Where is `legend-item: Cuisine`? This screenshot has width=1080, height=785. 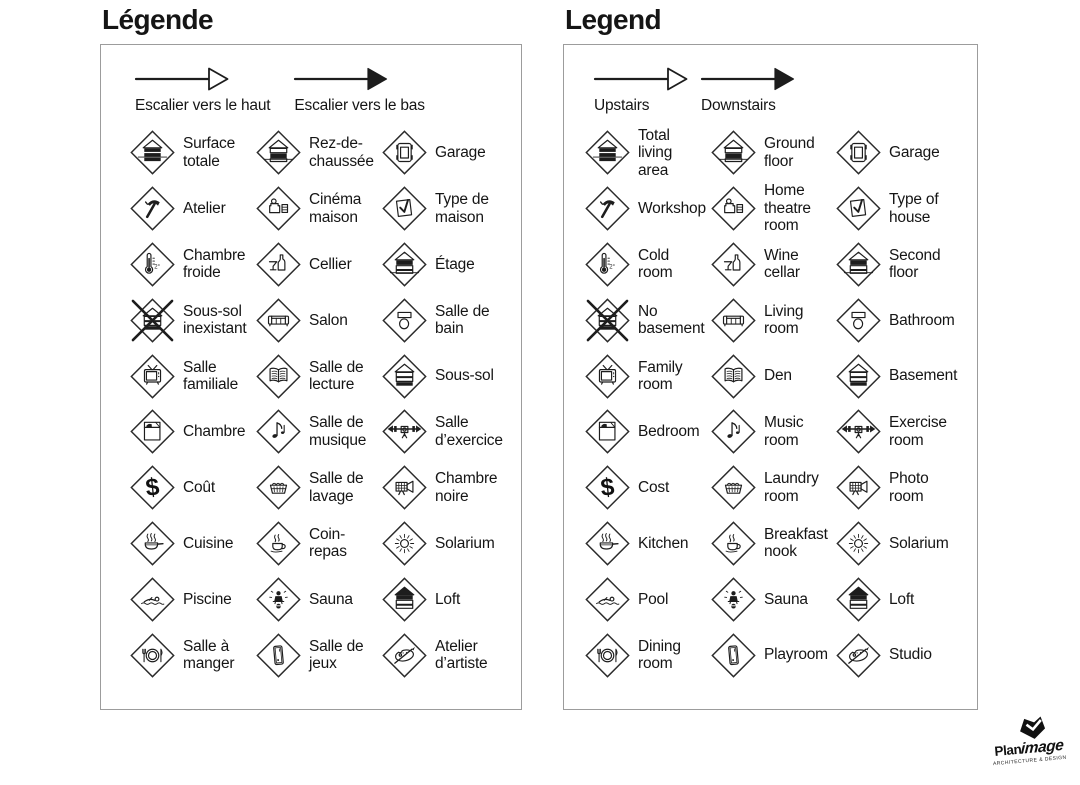
legend-item: Cuisine is located at coordinates (192, 543).